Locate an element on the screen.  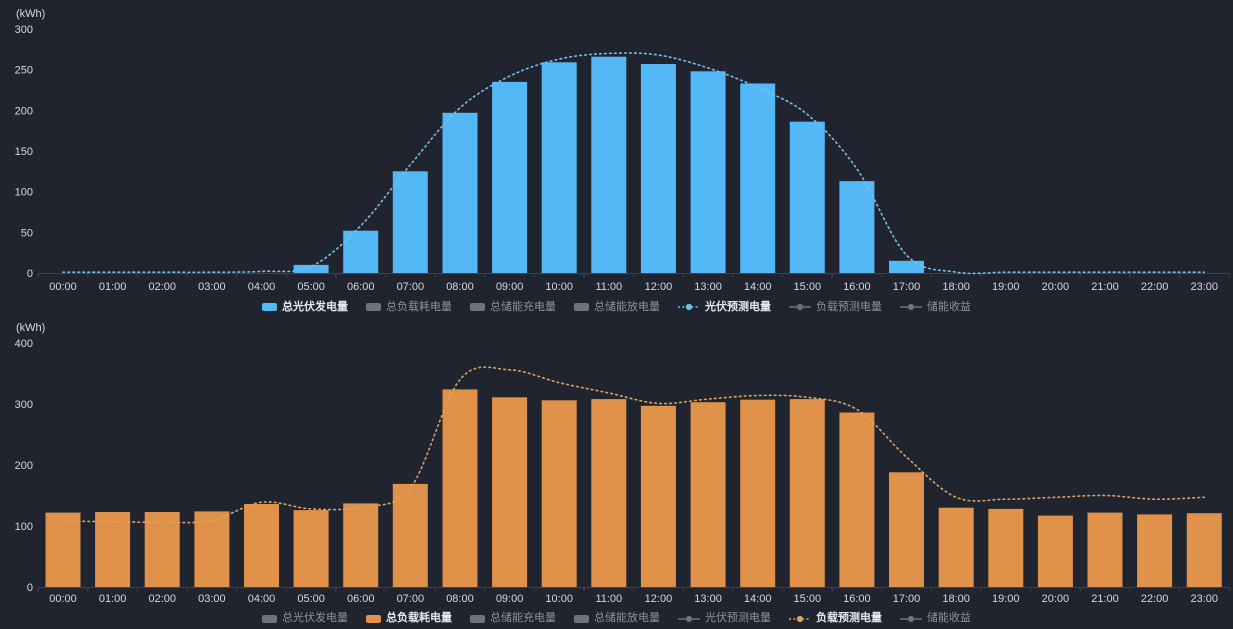
bar-20:00 is located at coordinates (1055, 551).